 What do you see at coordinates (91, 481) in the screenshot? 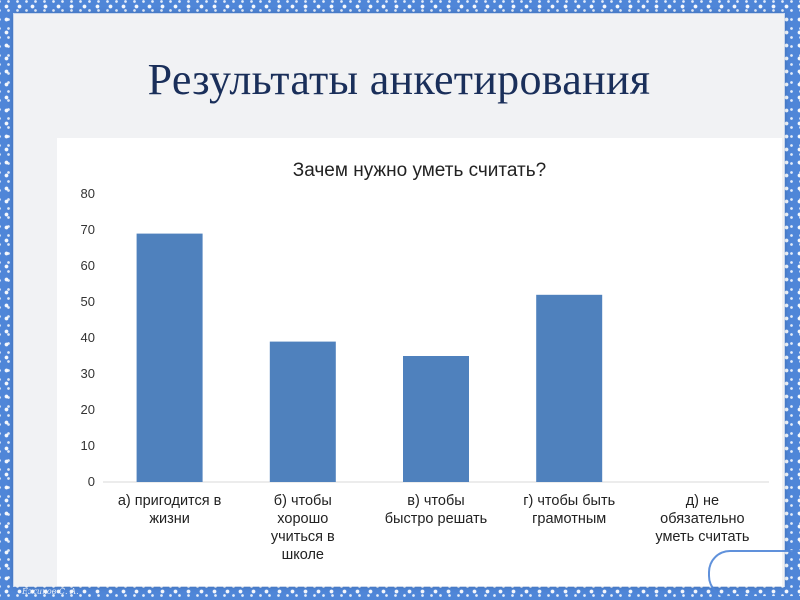
I see `y-tick-label: 0` at bounding box center [91, 481].